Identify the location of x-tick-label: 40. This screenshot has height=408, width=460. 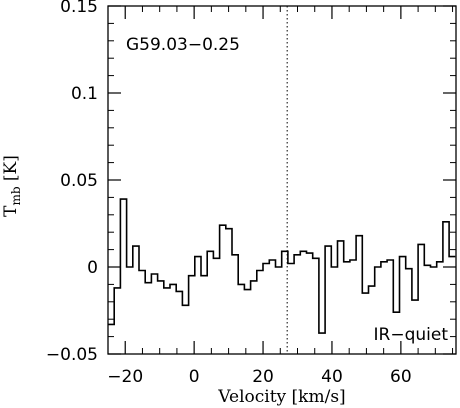
(332, 377).